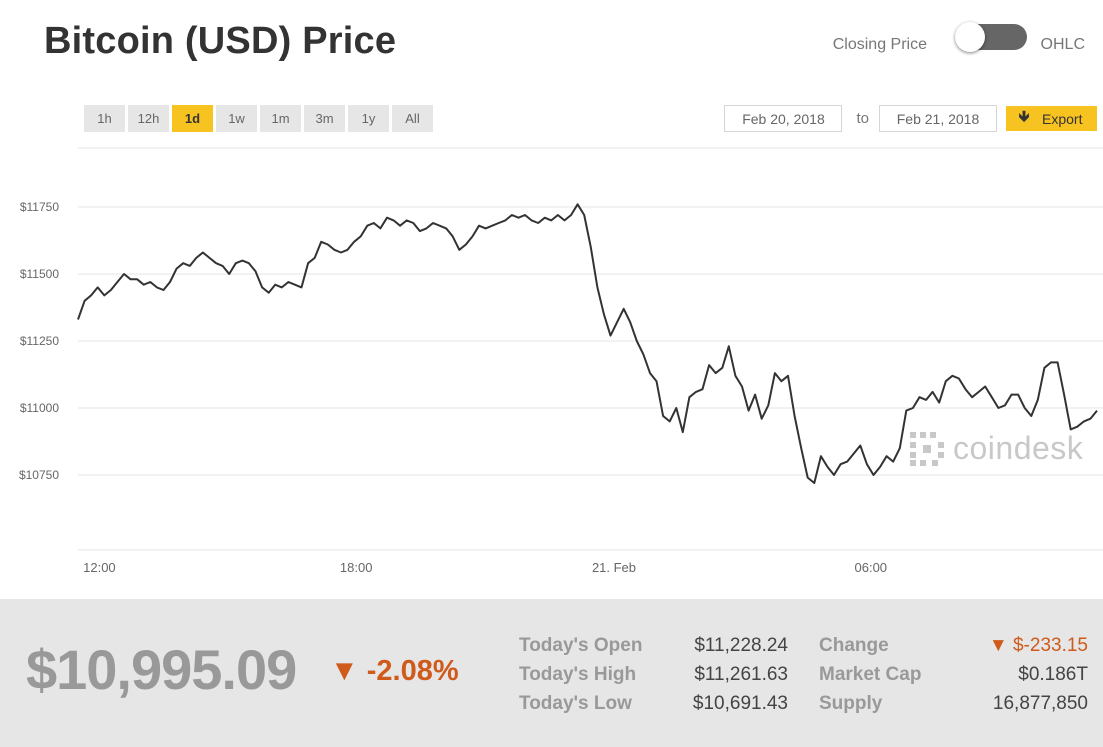  What do you see at coordinates (236, 118) in the screenshot?
I see `range-button-1w: 1w` at bounding box center [236, 118].